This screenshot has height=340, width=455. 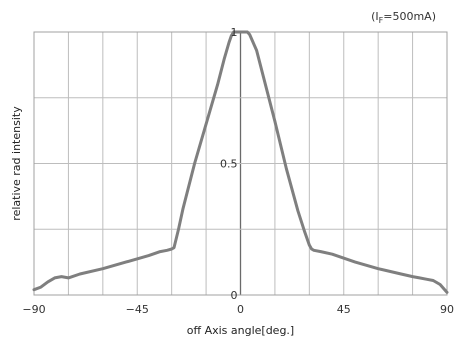 What do you see at coordinates (33, 309) in the screenshot?
I see `x-tick-label: −90` at bounding box center [33, 309].